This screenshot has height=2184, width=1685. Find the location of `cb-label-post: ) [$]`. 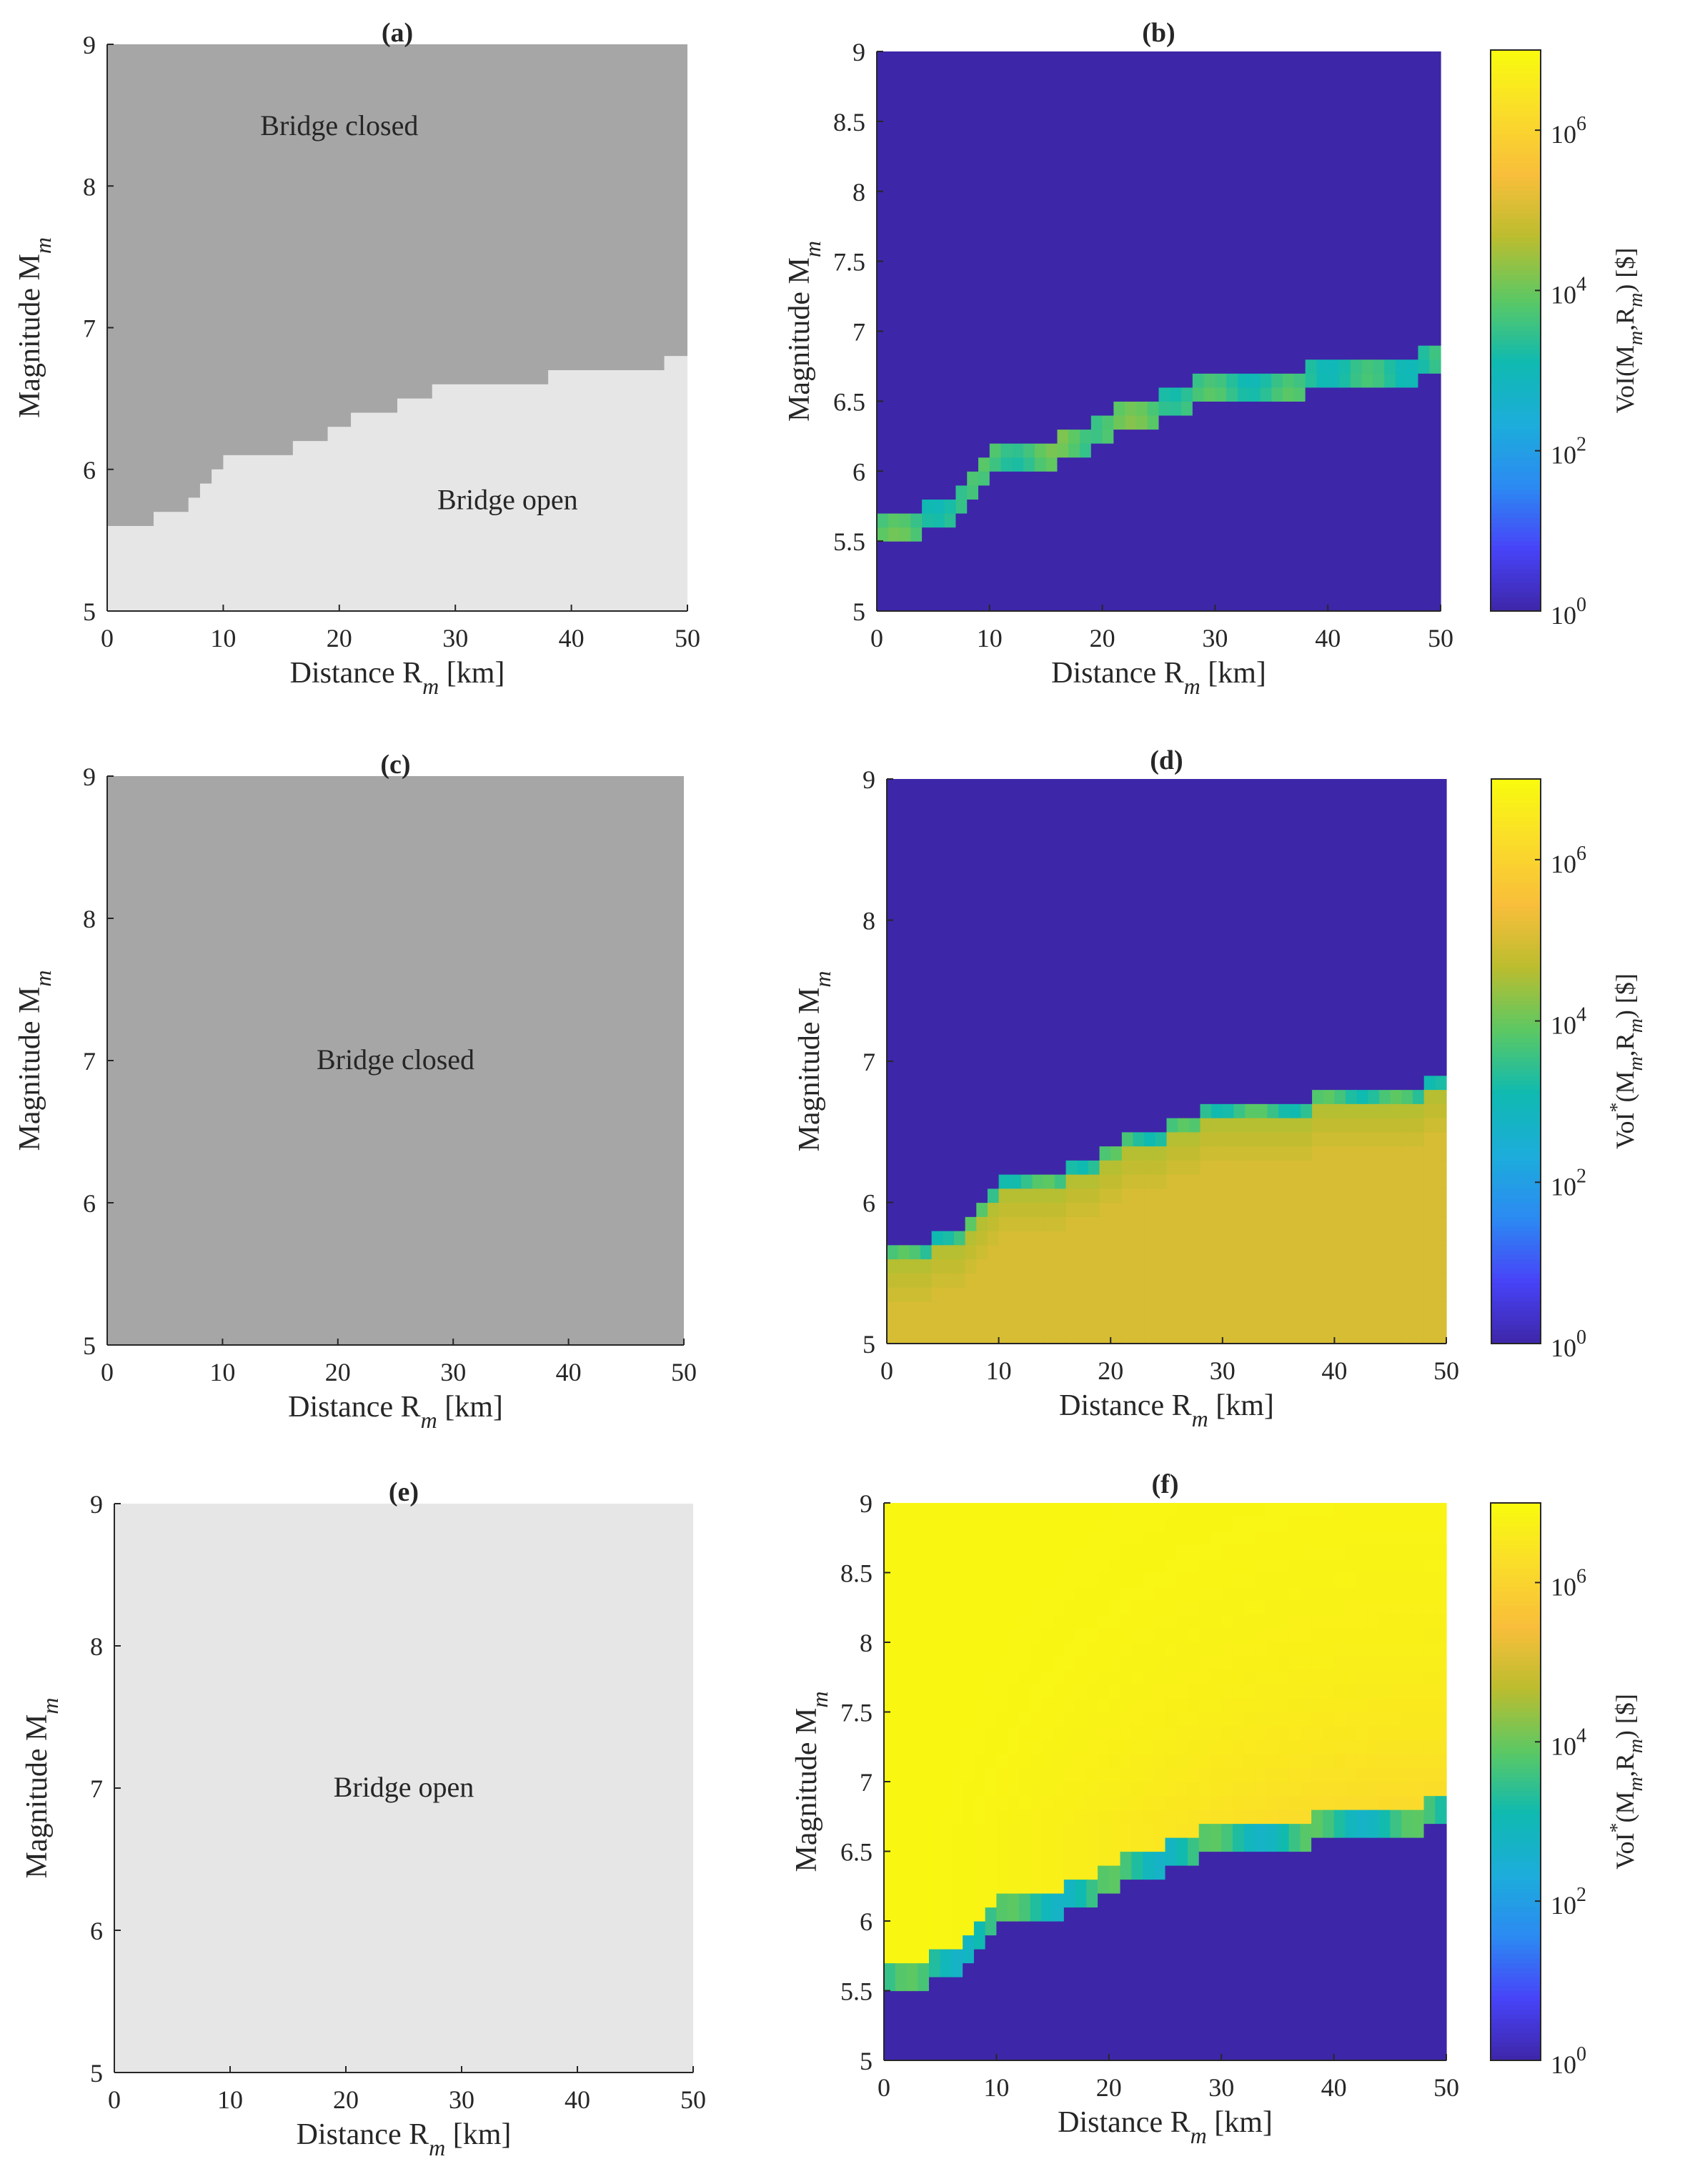

cb-label-post: ) [$] is located at coordinates (1625, 995).